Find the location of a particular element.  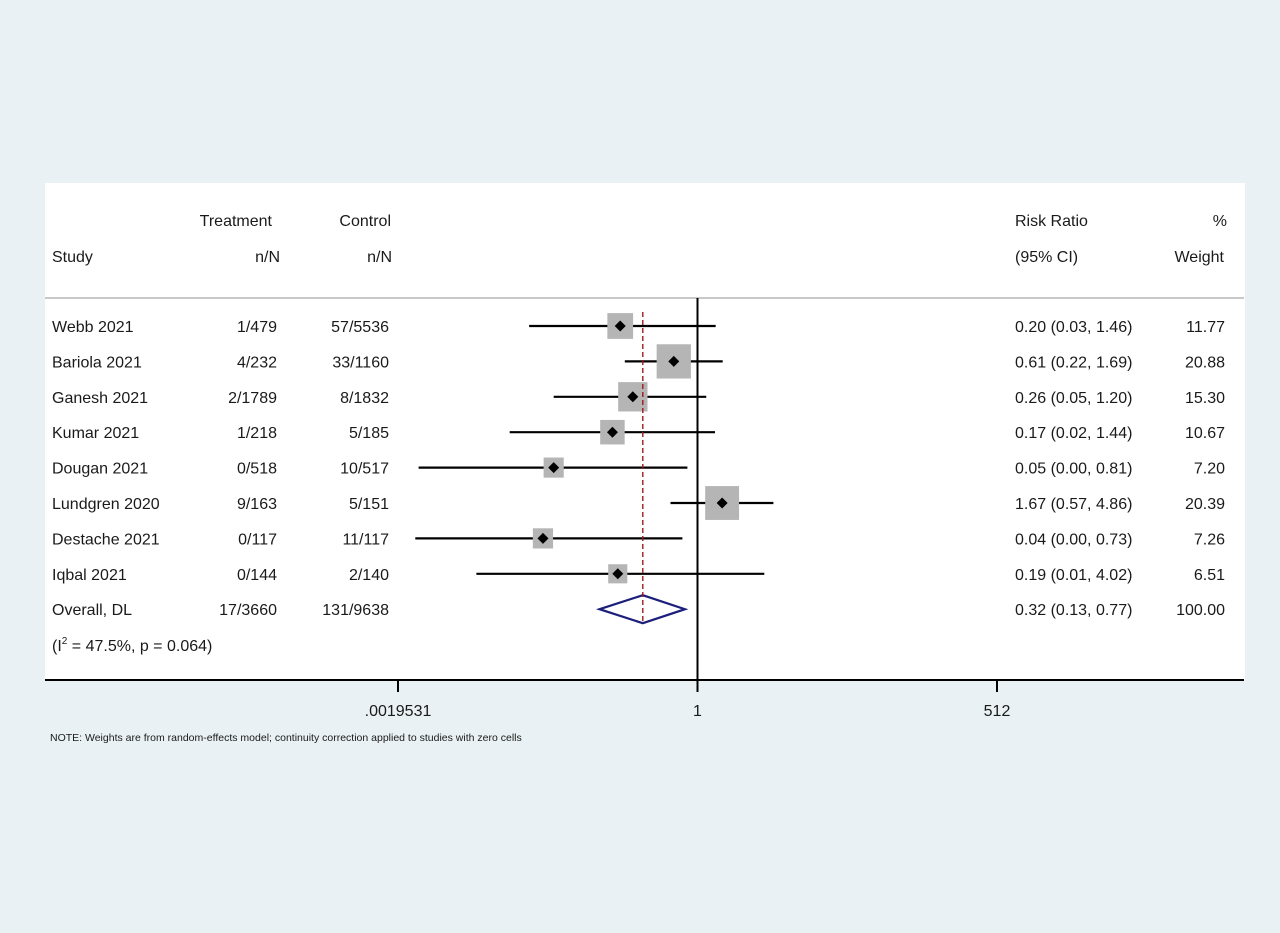

study-label: Kumar 2021 is located at coordinates (95, 433).